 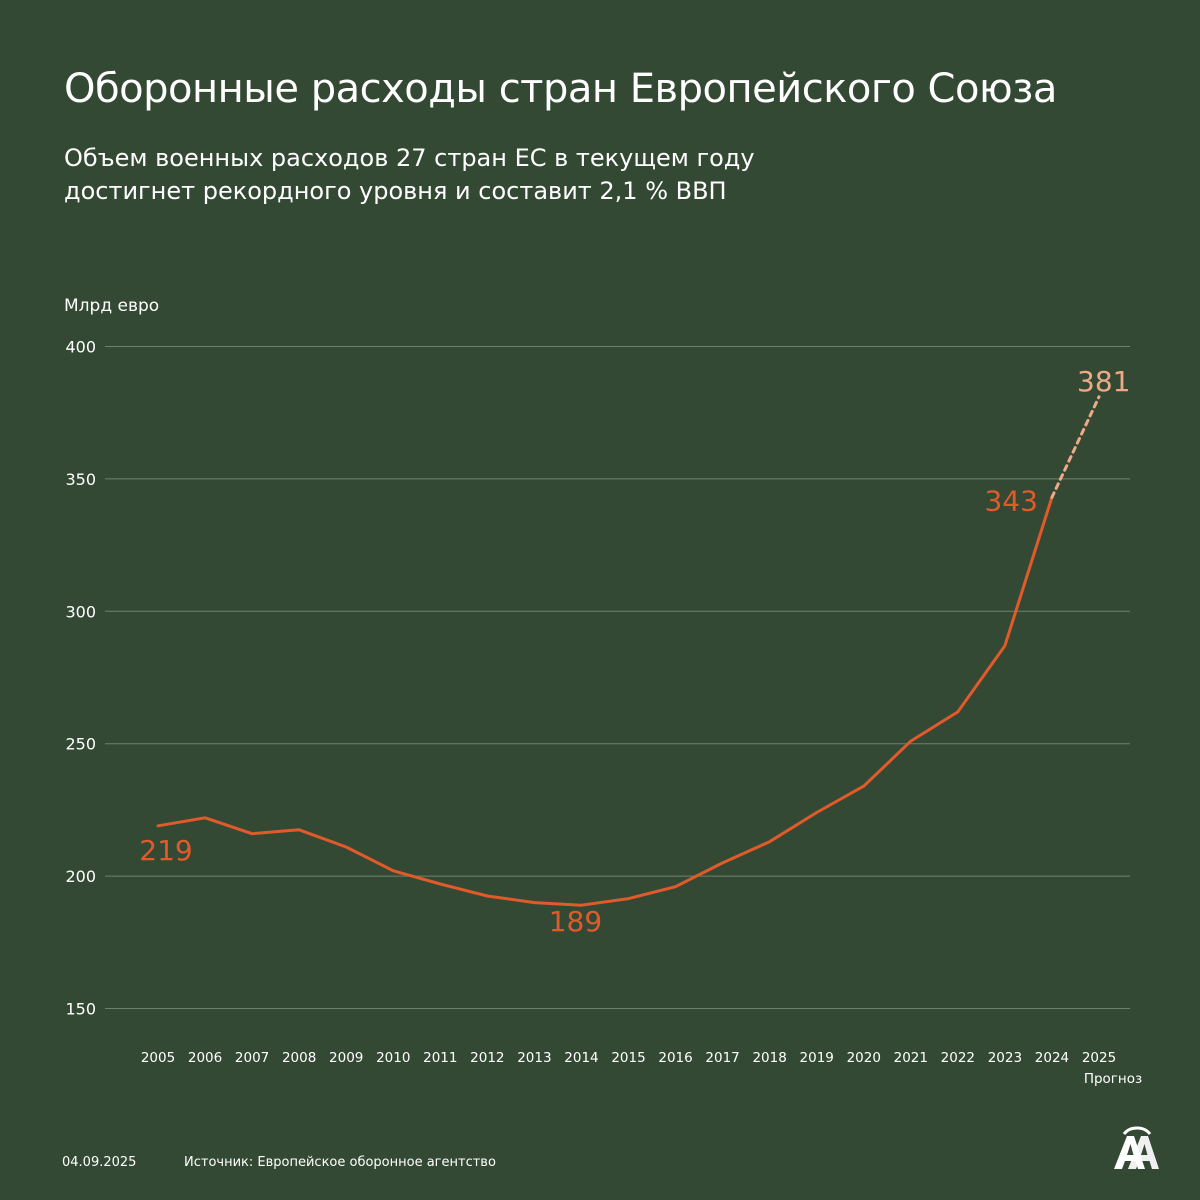 I want to click on forecast-series-line, so click(x=1075, y=447).